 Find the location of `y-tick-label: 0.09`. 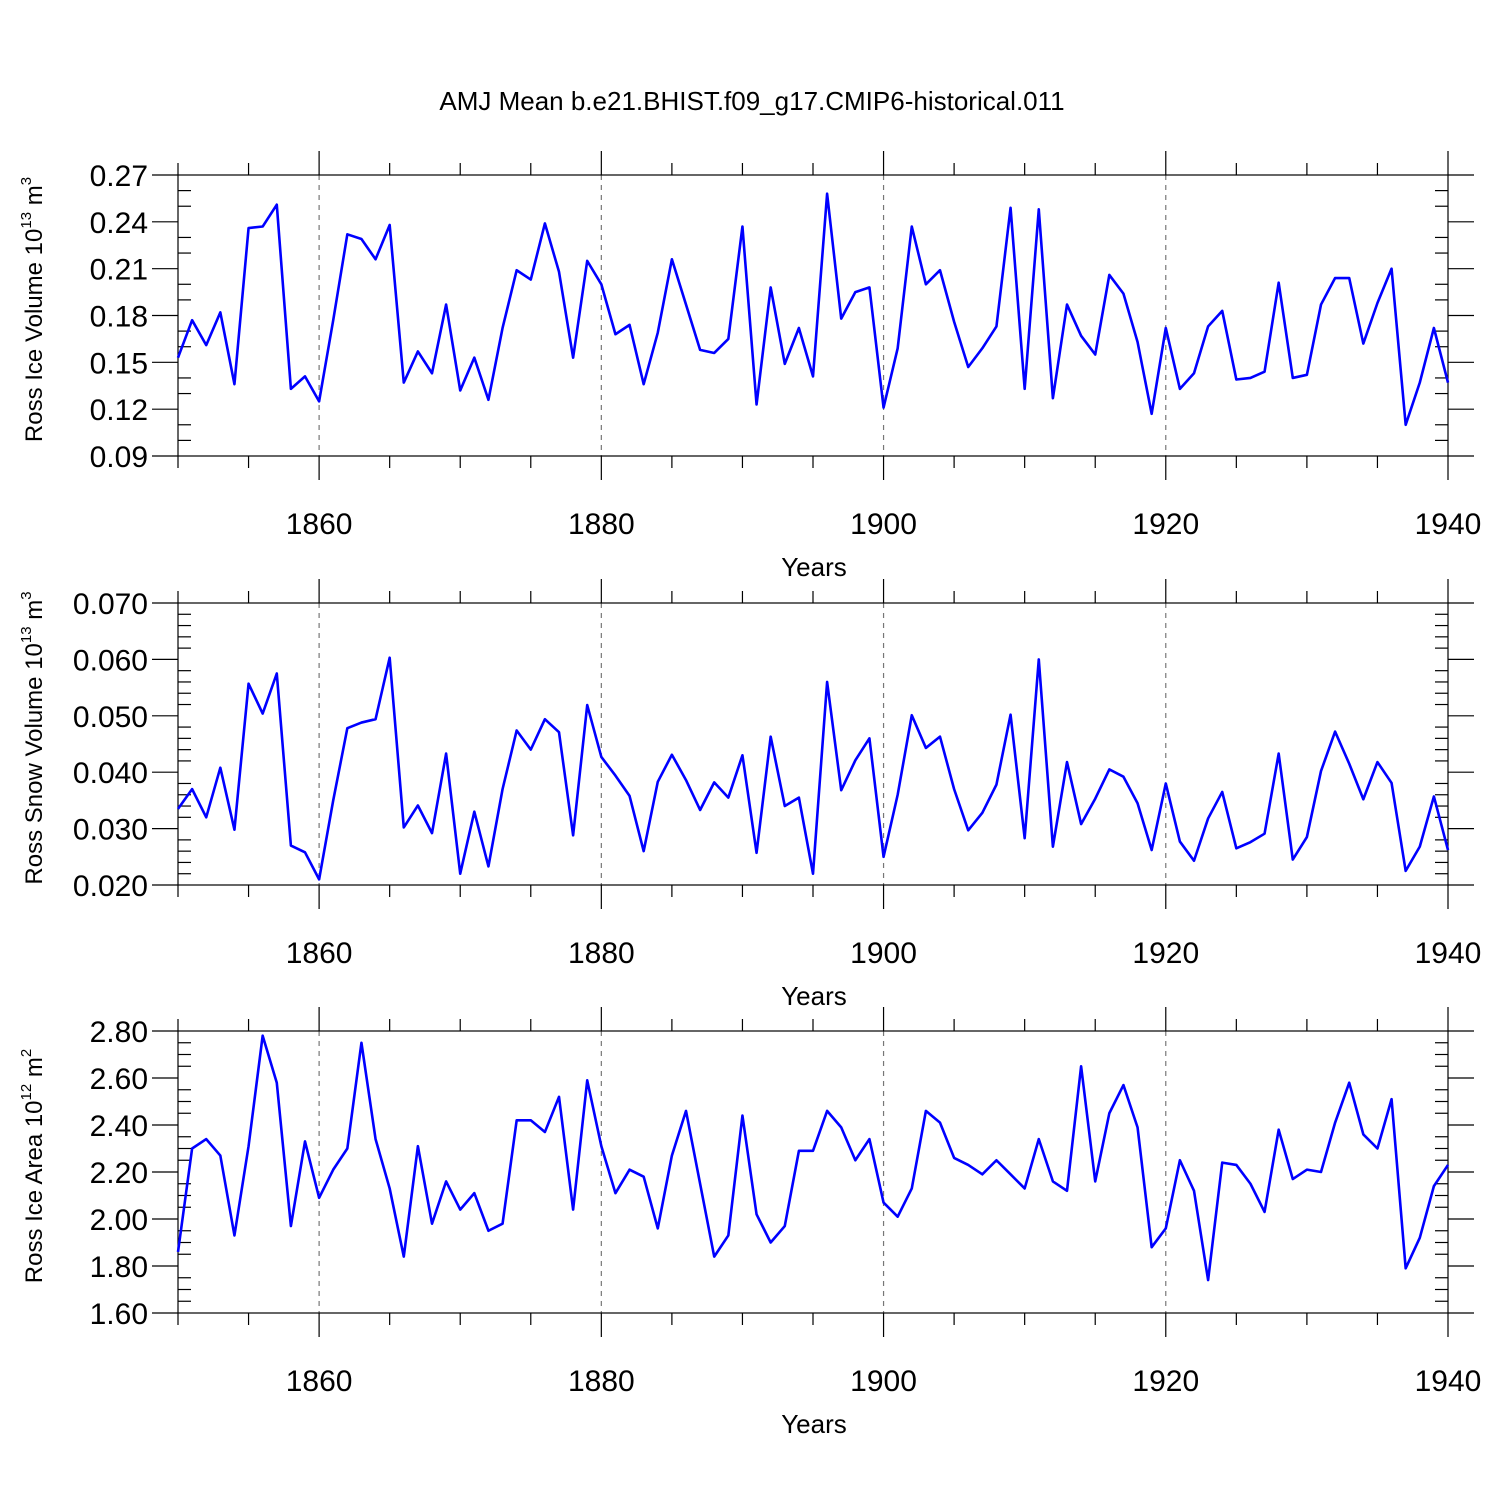

y-tick-label: 0.09 is located at coordinates (119, 457).